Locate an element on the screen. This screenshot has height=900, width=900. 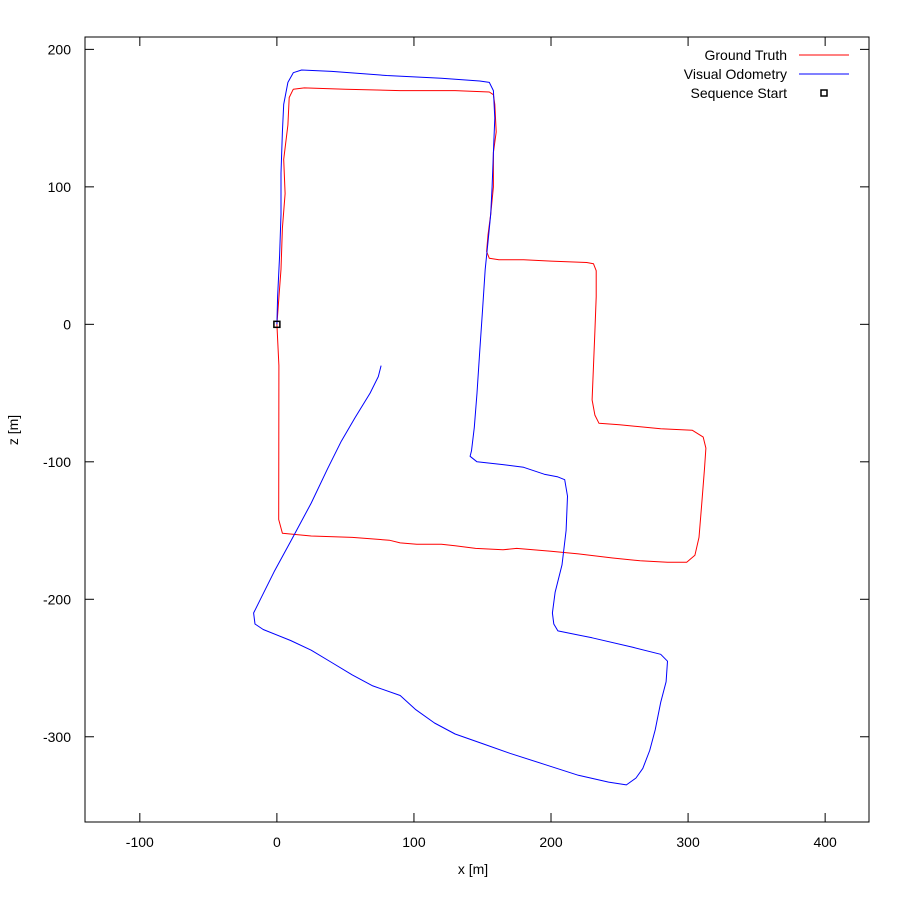
legend-swatch-sequence-start is located at coordinates (824, 93).